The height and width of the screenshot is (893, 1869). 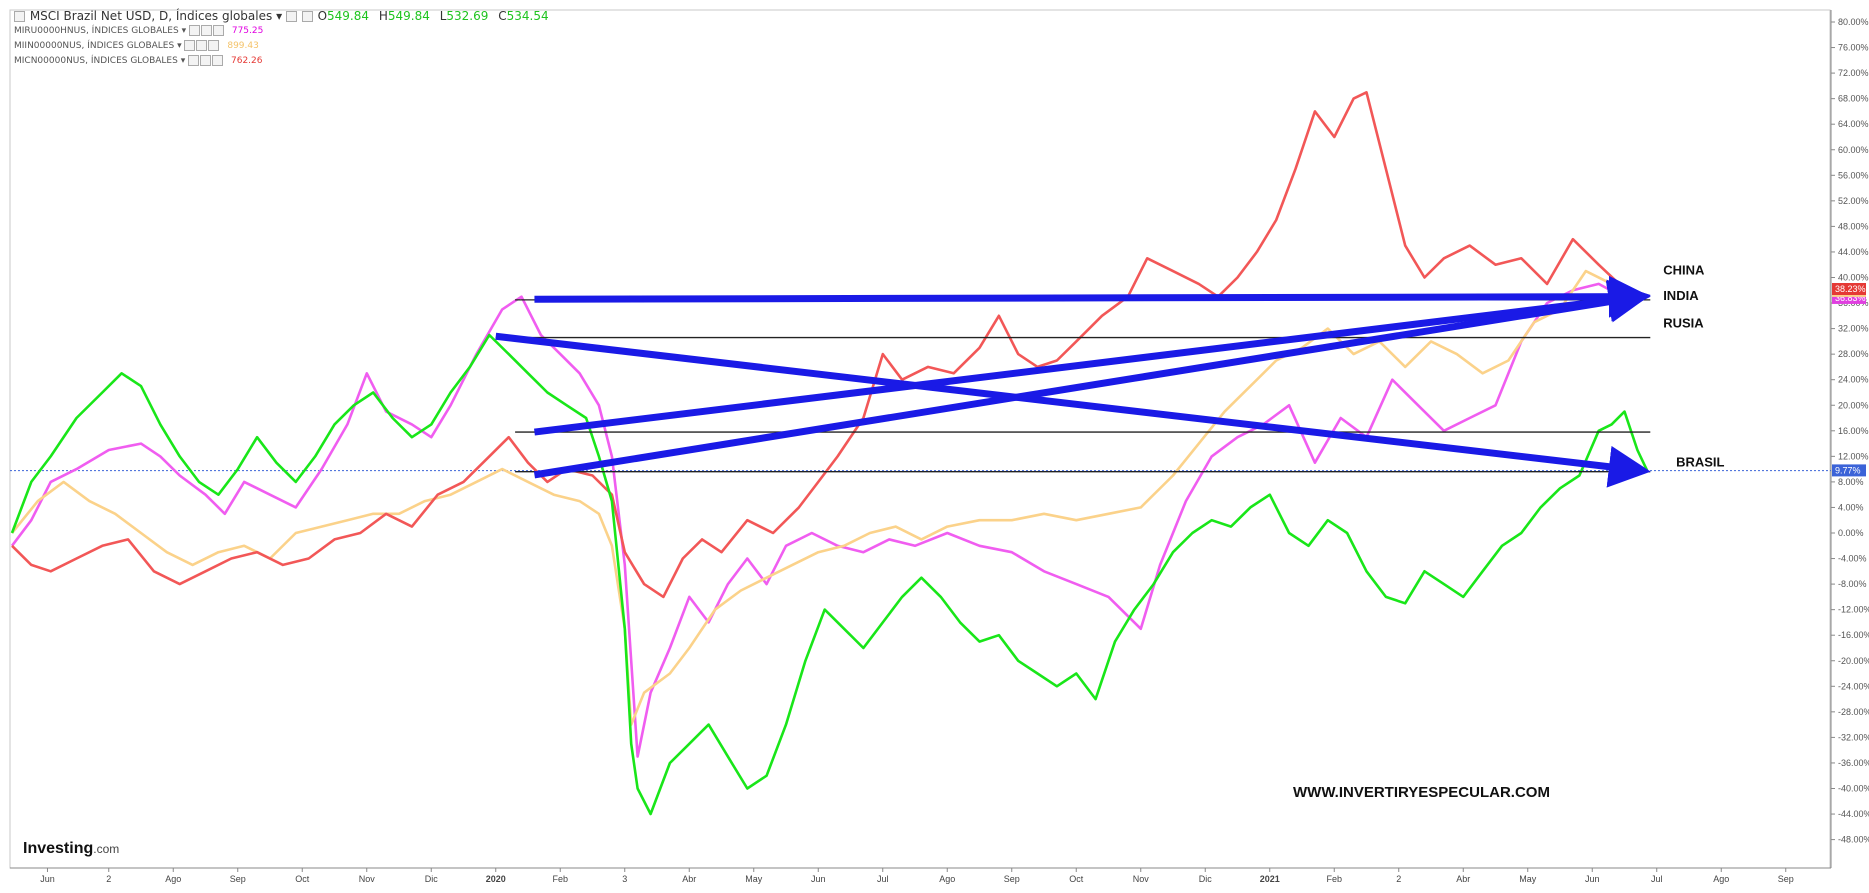 What do you see at coordinates (1853, 175) in the screenshot?
I see `y-tick-label: 56.00%` at bounding box center [1853, 175].